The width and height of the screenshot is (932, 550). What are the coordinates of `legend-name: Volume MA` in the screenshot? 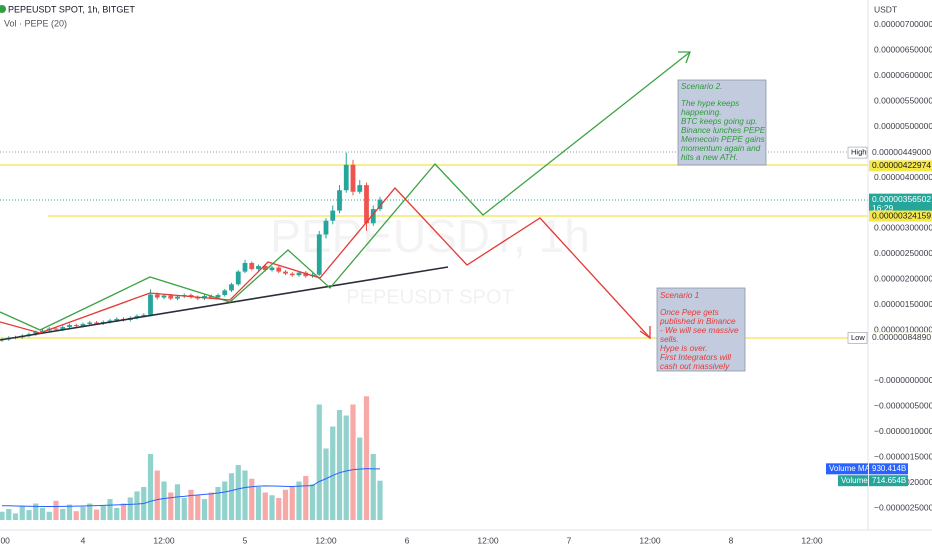 It's located at (850, 468).